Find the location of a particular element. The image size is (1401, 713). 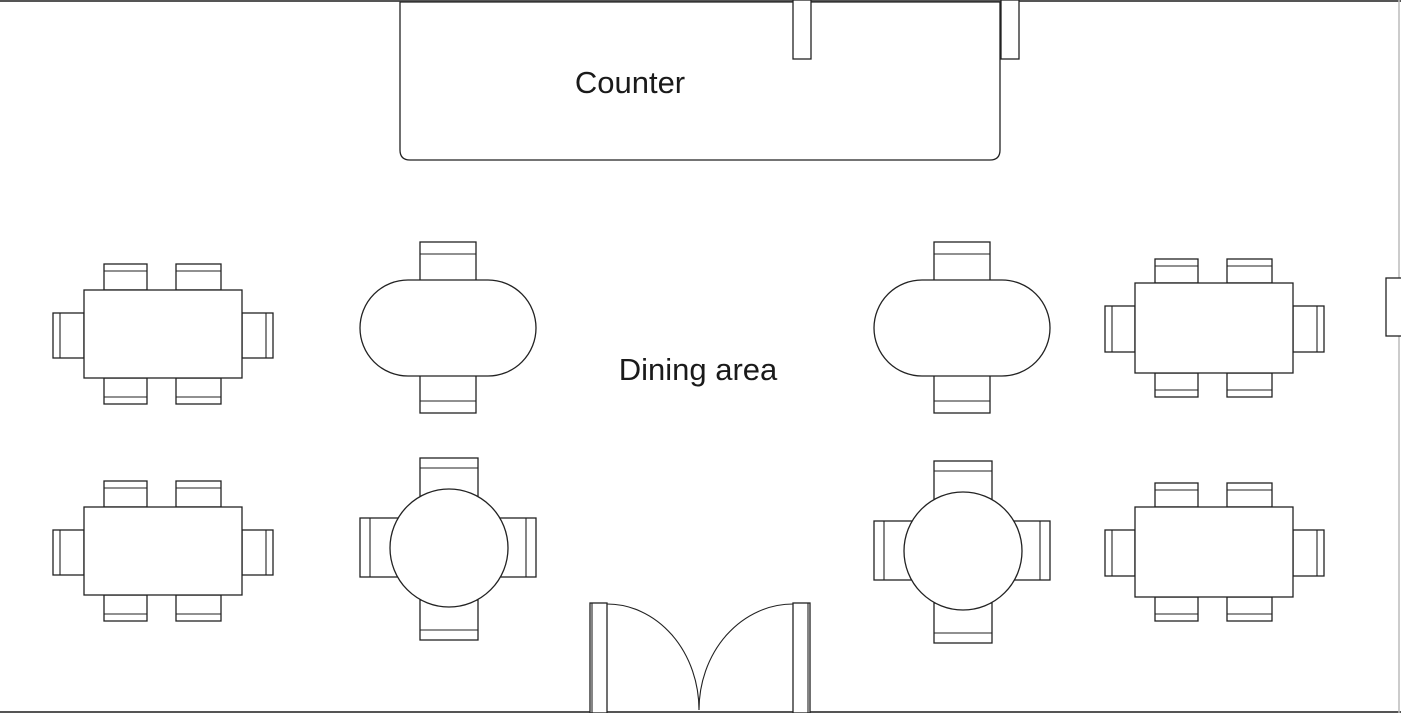

partial-chair is located at coordinates (1393, 307).